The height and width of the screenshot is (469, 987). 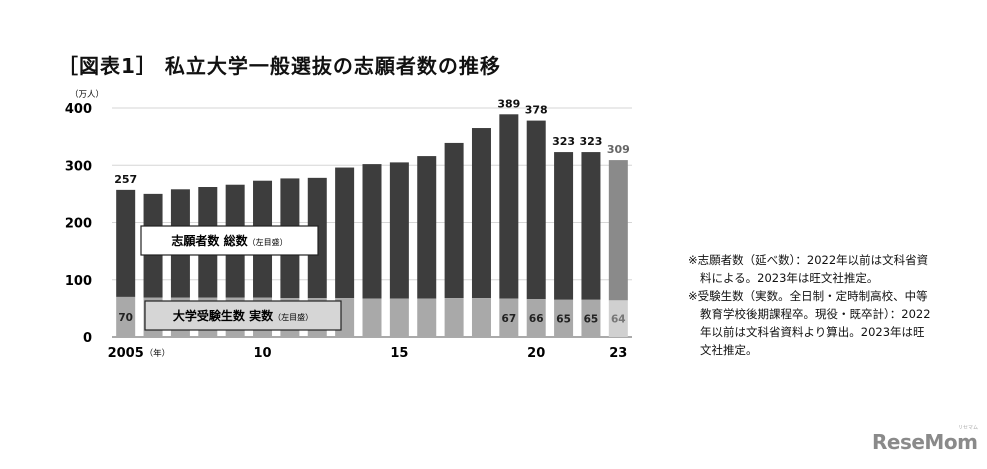 What do you see at coordinates (87, 338) in the screenshot?
I see `y-tick-label: 0` at bounding box center [87, 338].